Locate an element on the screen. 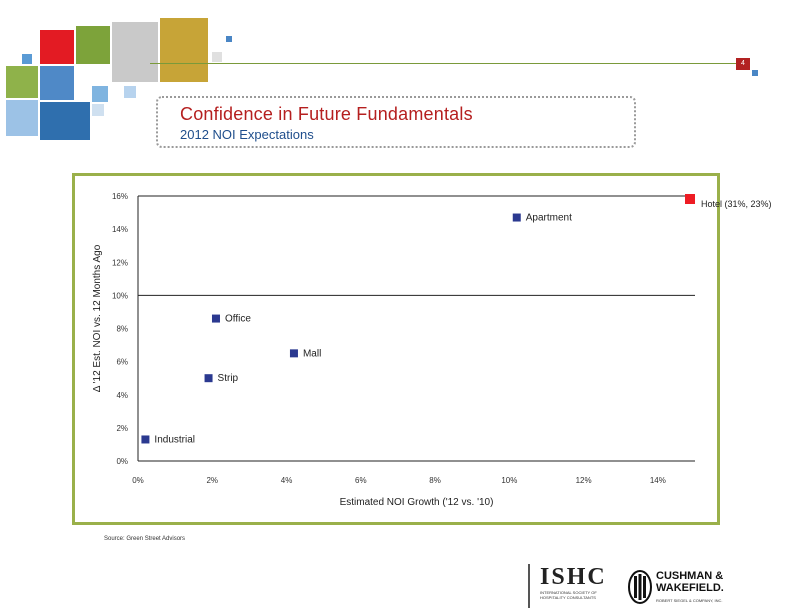 The height and width of the screenshot is (612, 792). hotel-marker is located at coordinates (690, 199).